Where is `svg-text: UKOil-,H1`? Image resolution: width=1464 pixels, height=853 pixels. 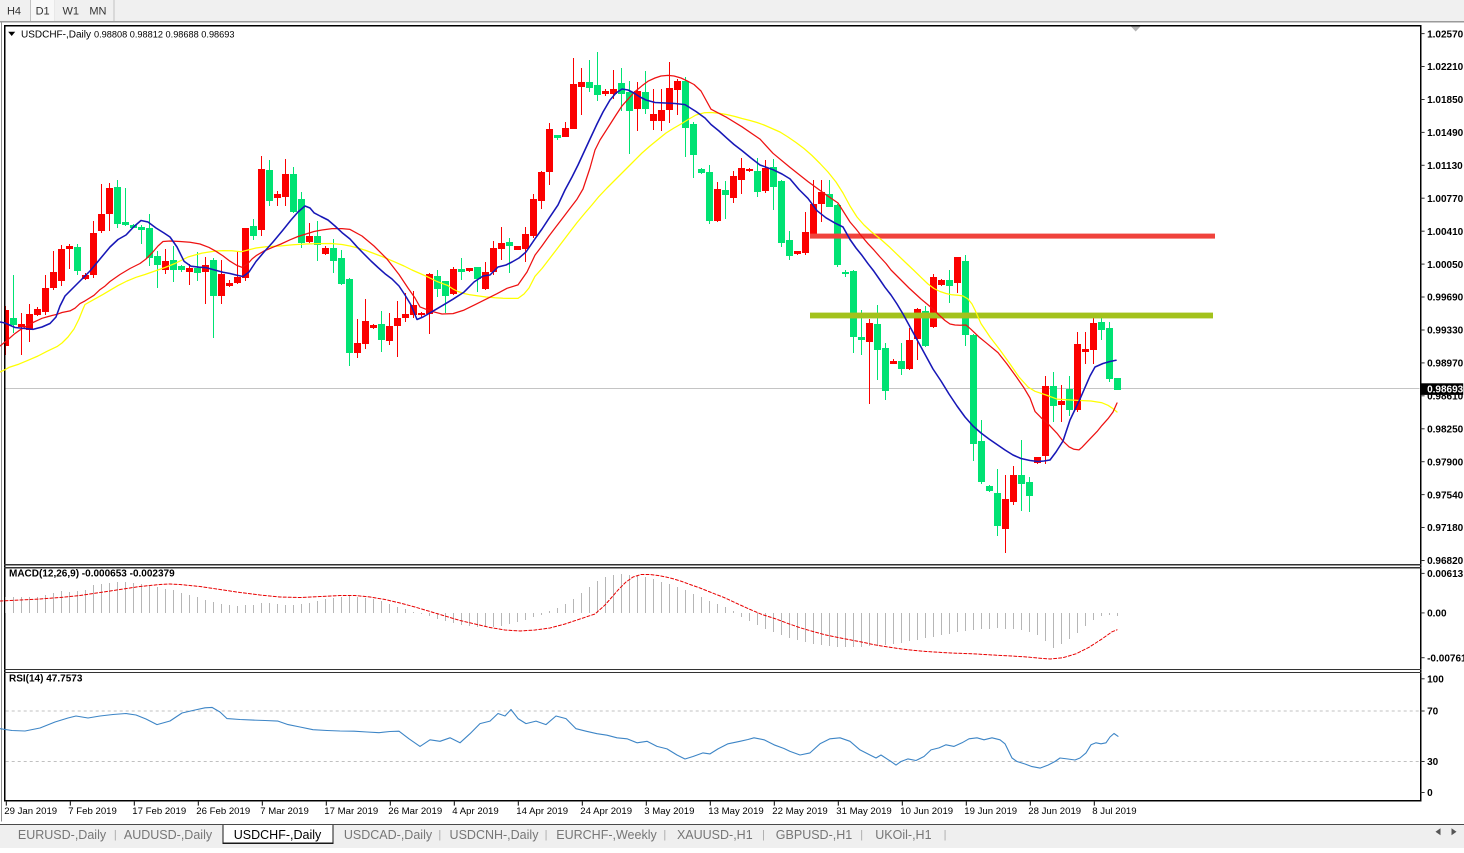
svg-text: UKOil-,H1 is located at coordinates (903, 835).